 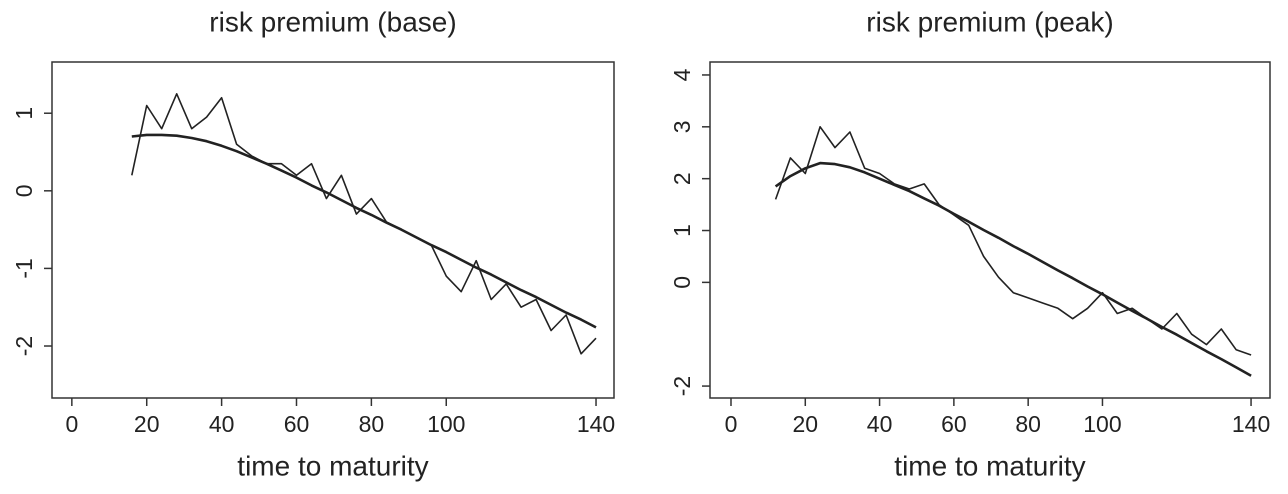 What do you see at coordinates (682, 126) in the screenshot?
I see `y-tick-label: 3` at bounding box center [682, 126].